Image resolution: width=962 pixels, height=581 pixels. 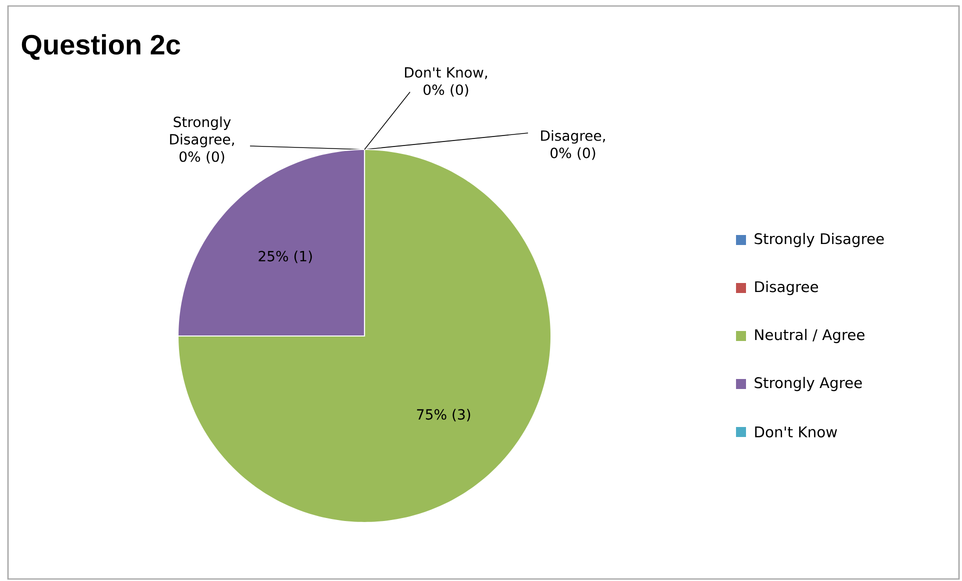 What do you see at coordinates (819, 240) in the screenshot?
I see `legend-label: Strongly Disagree` at bounding box center [819, 240].